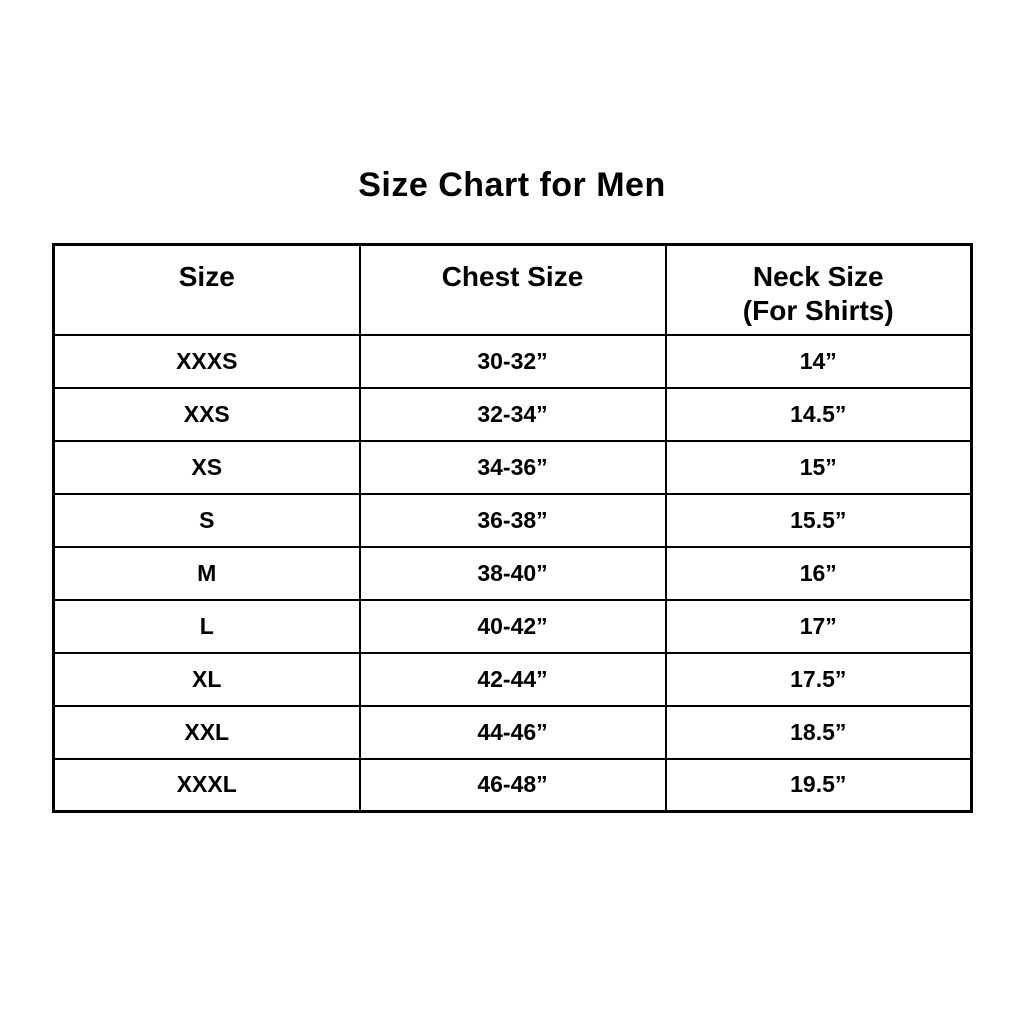  Describe the element at coordinates (818, 361) in the screenshot. I see `table-cell: 14”` at that location.